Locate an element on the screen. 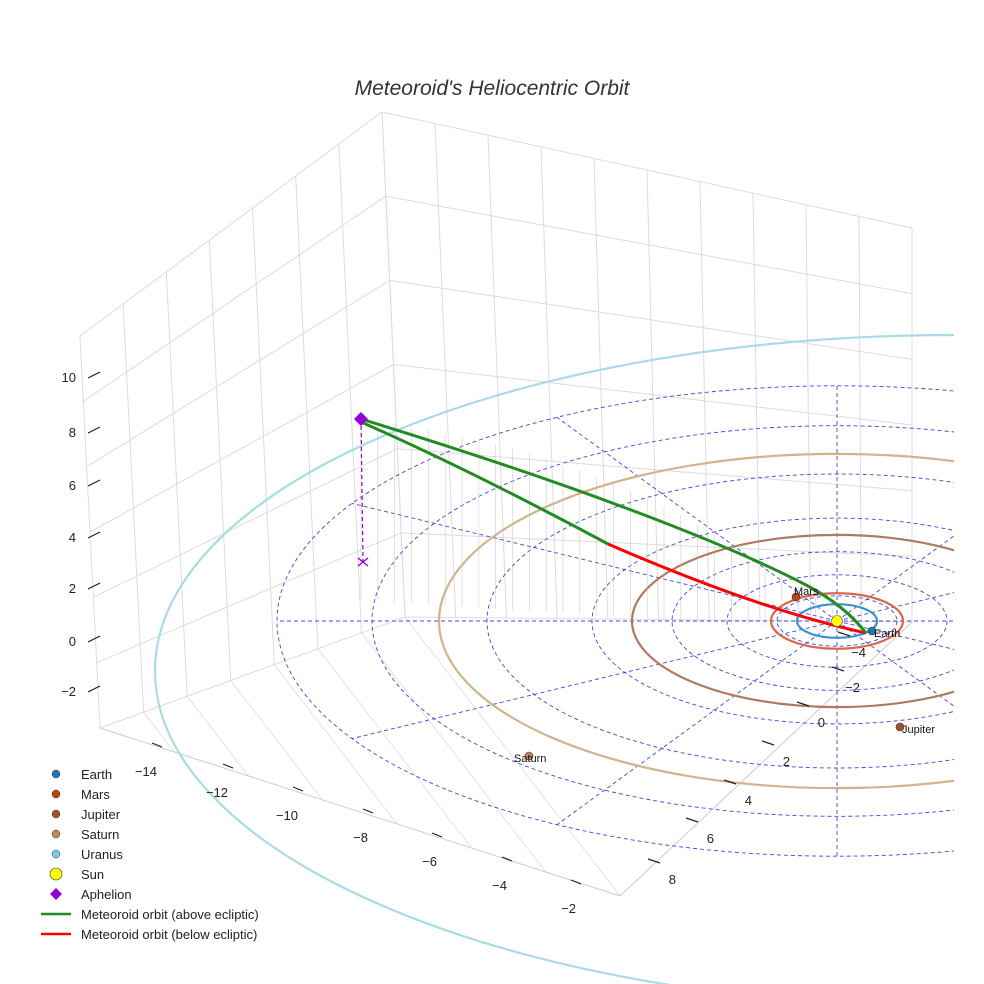 This screenshot has height=984, width=984. sun-marker is located at coordinates (837, 621).